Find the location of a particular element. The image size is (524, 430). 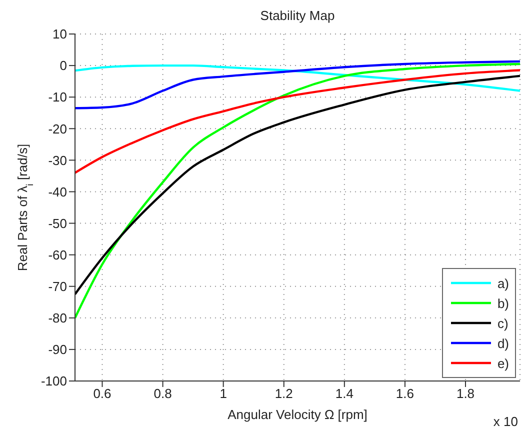

x-tick-label: 1 is located at coordinates (223, 394).